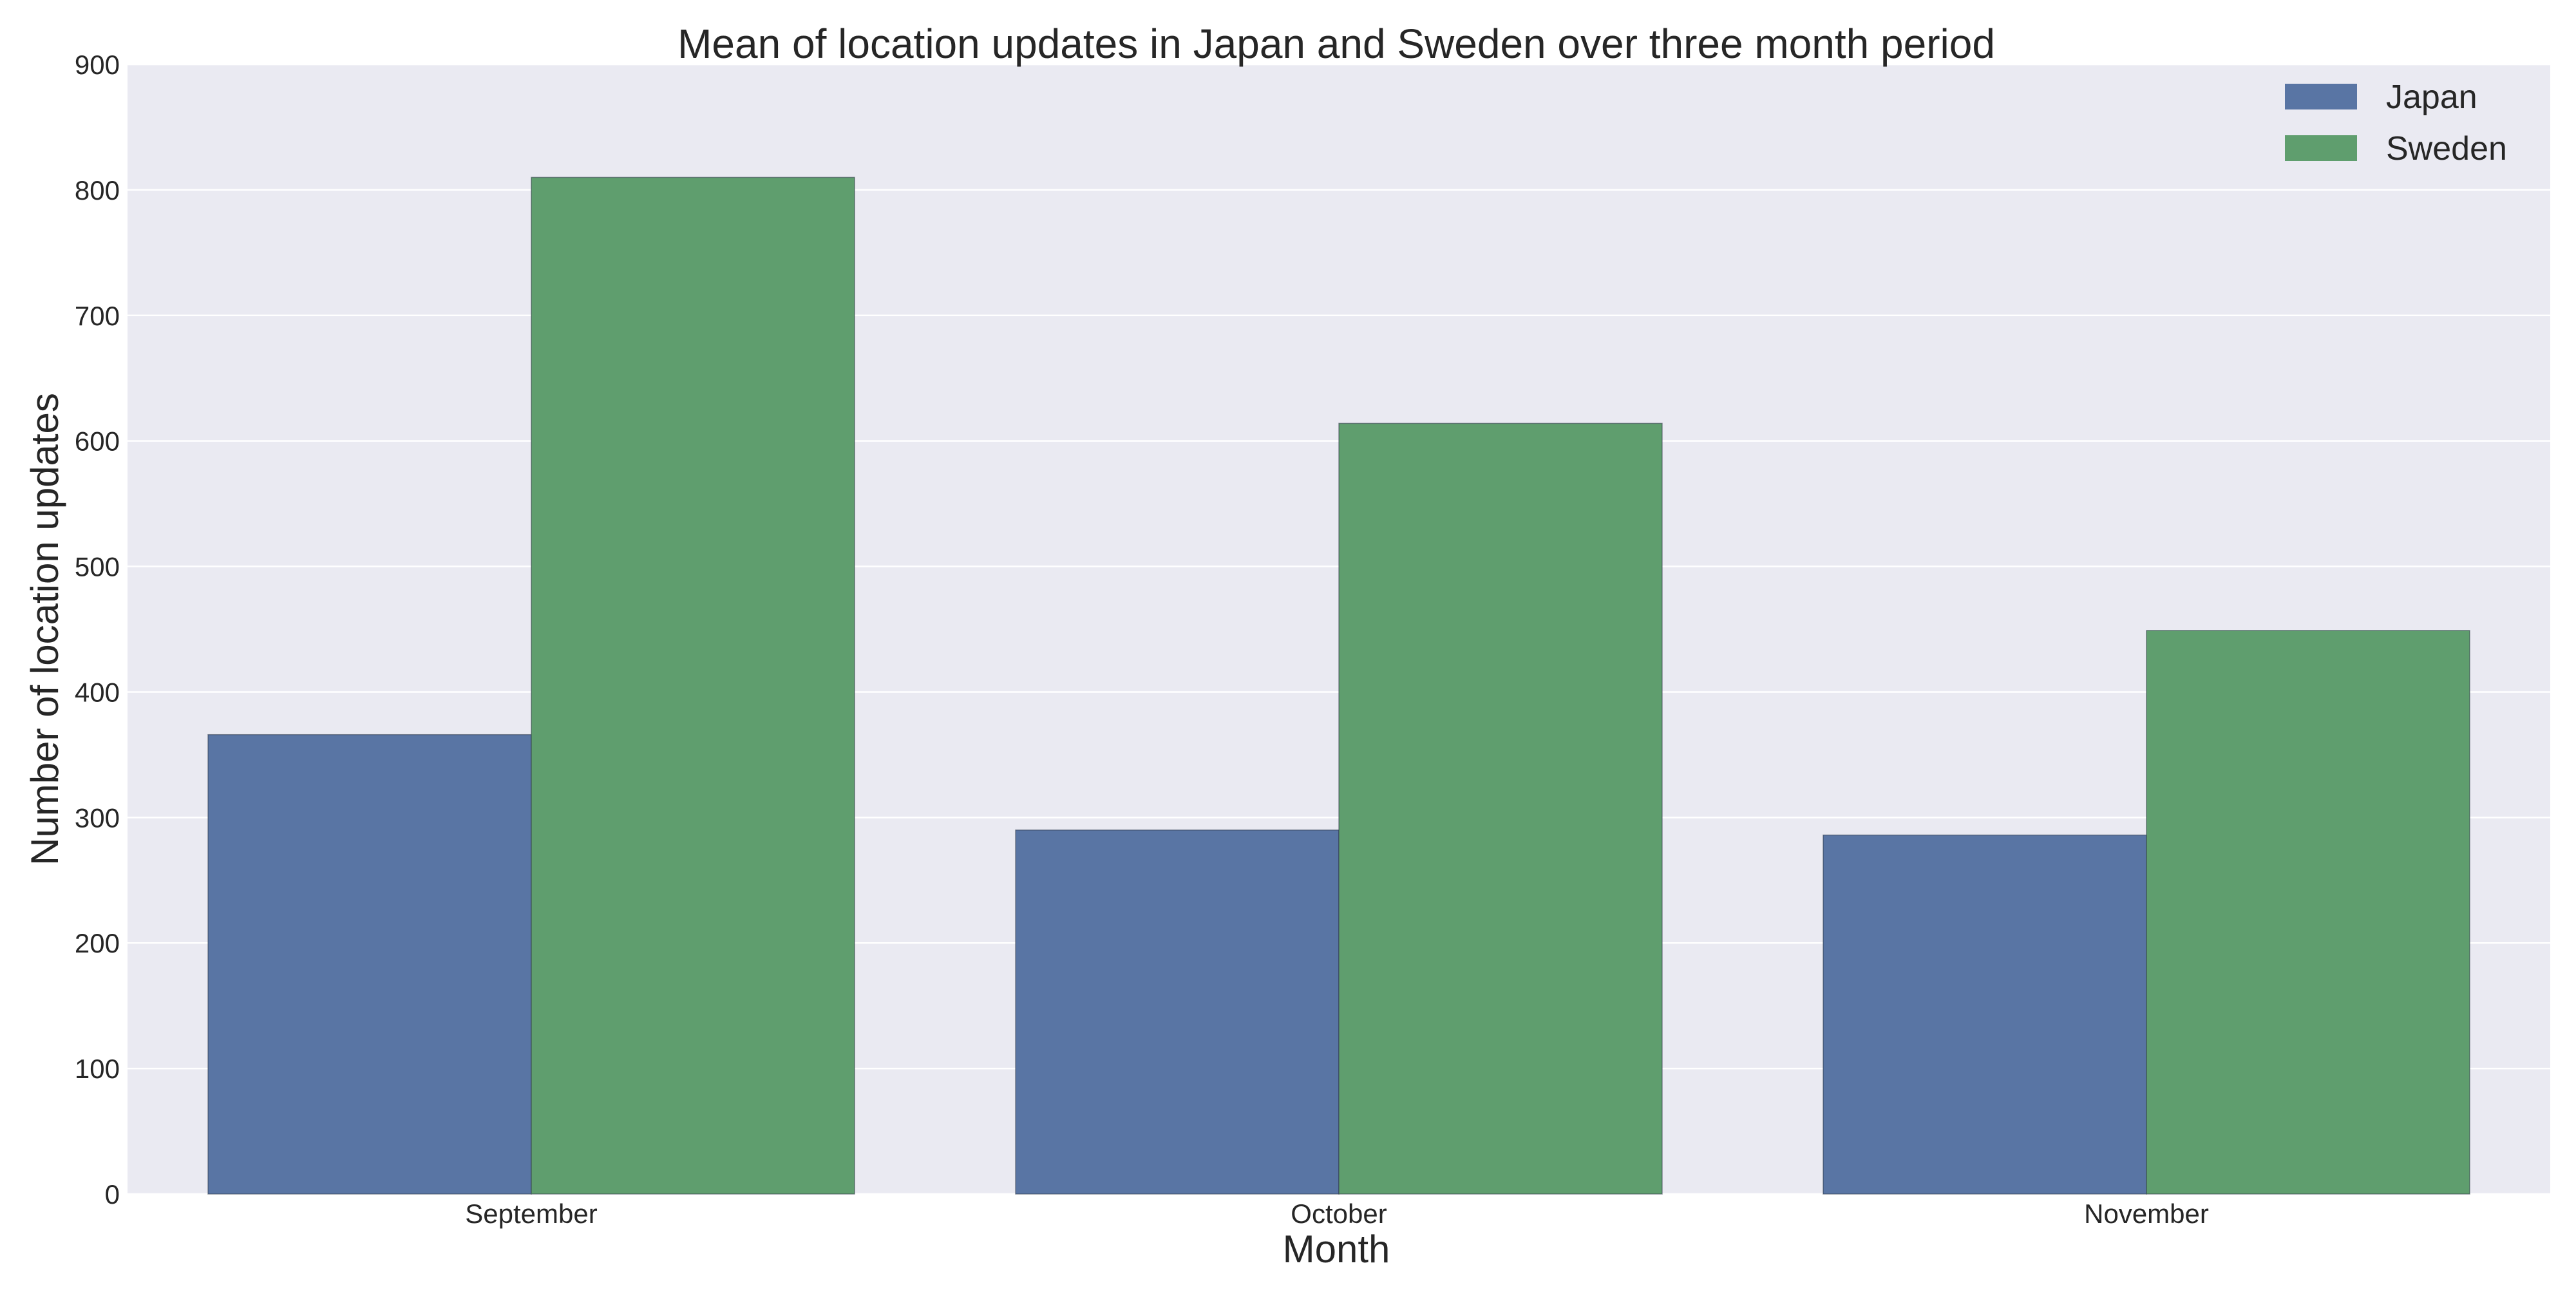  I want to click on y-tick-label: 500, so click(97, 567).